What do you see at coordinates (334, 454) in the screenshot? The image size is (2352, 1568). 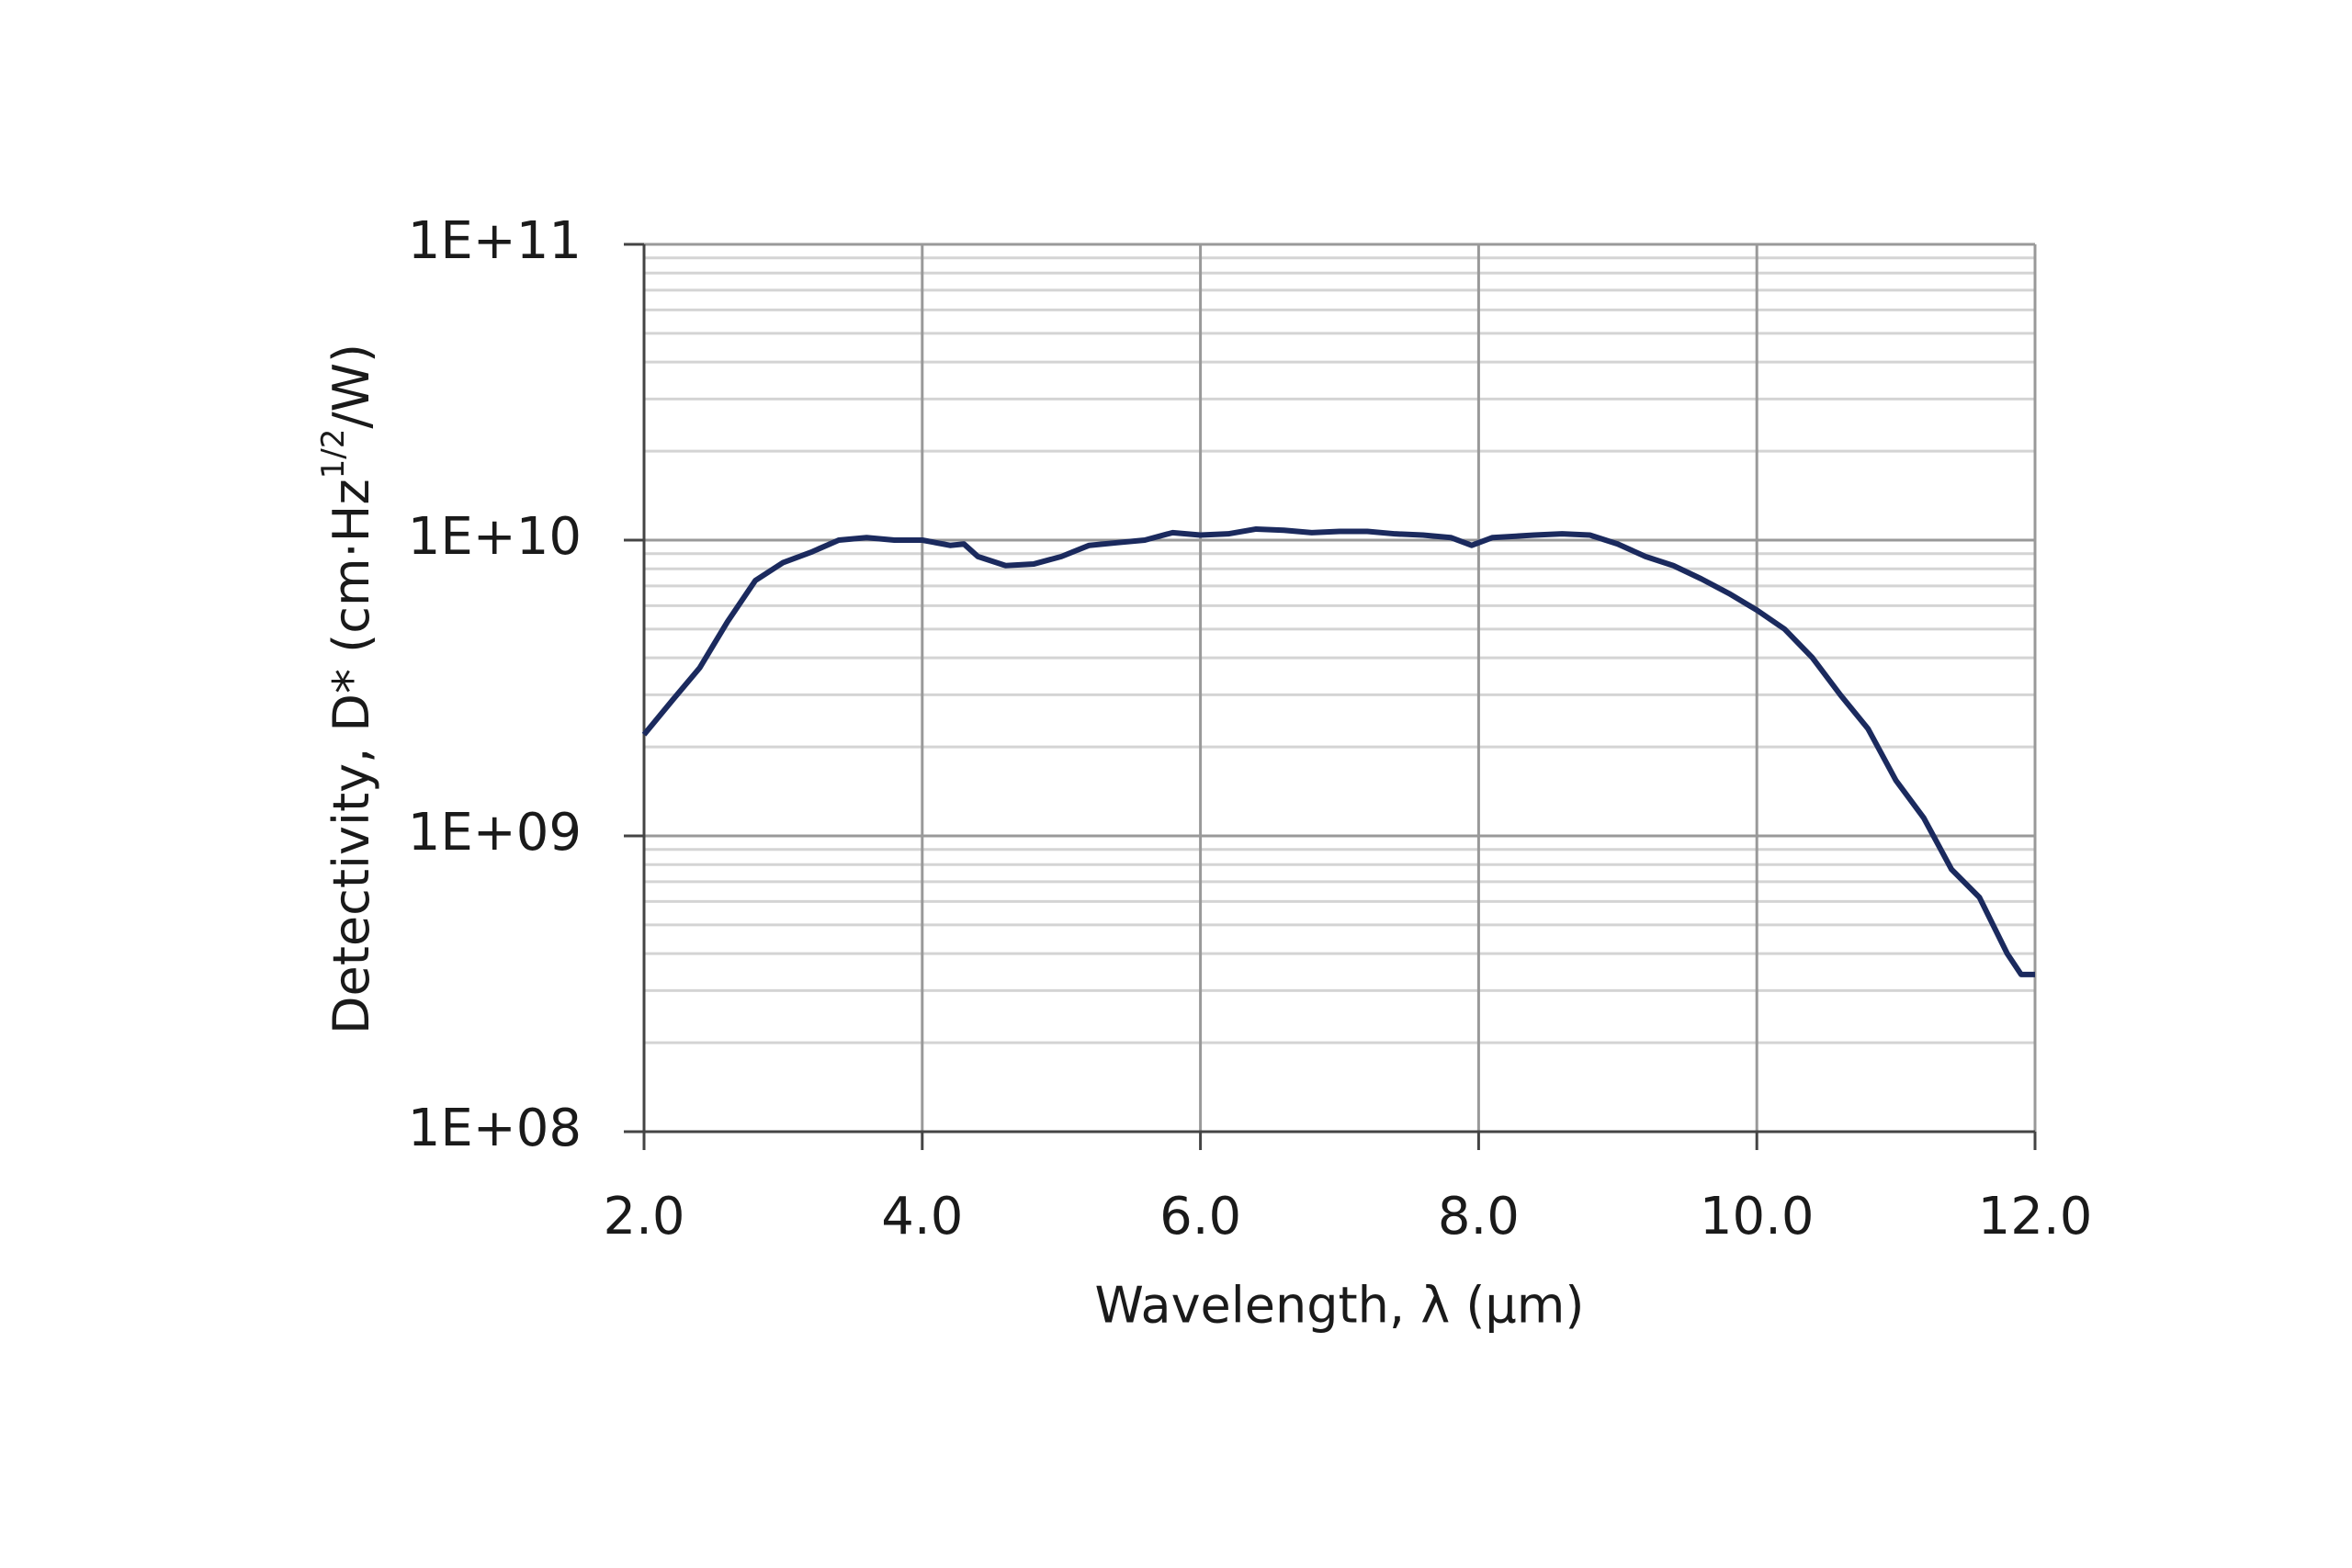 I see `y-axis-title-sup: 1/2` at bounding box center [334, 454].